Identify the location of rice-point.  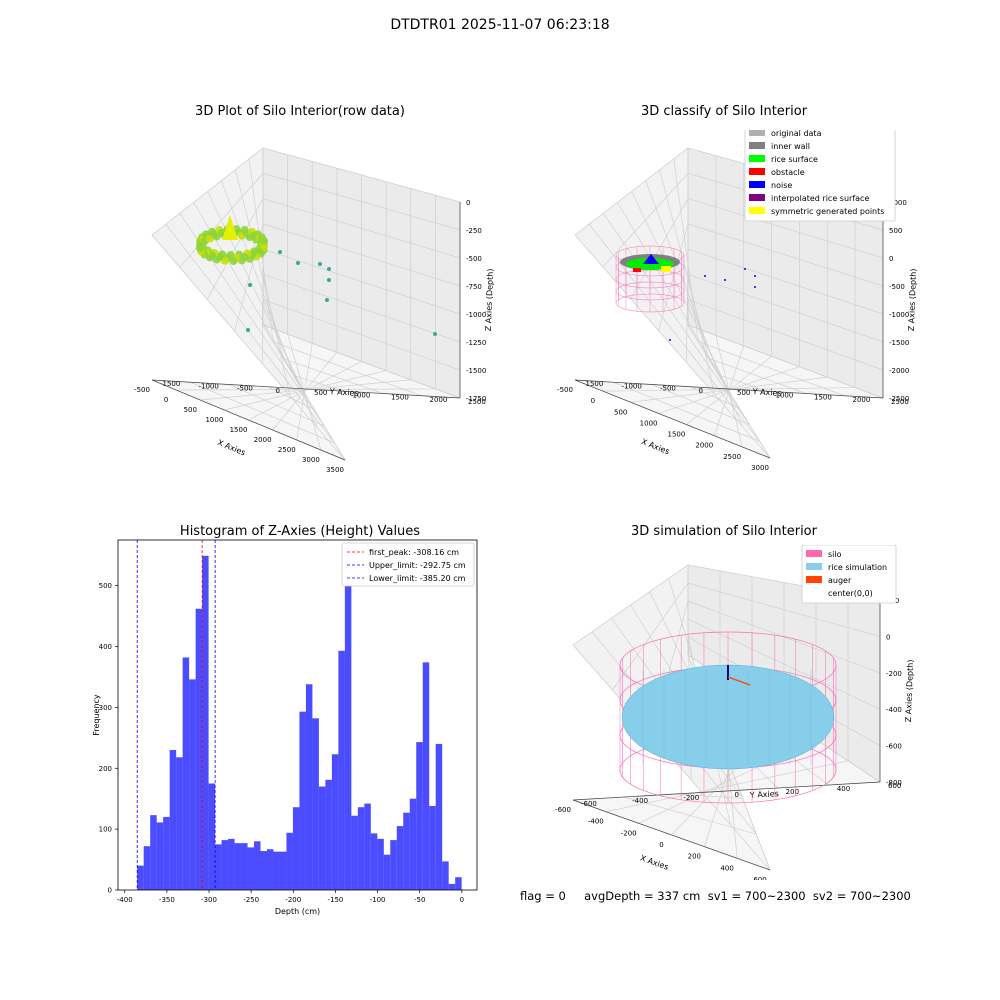
(263, 240).